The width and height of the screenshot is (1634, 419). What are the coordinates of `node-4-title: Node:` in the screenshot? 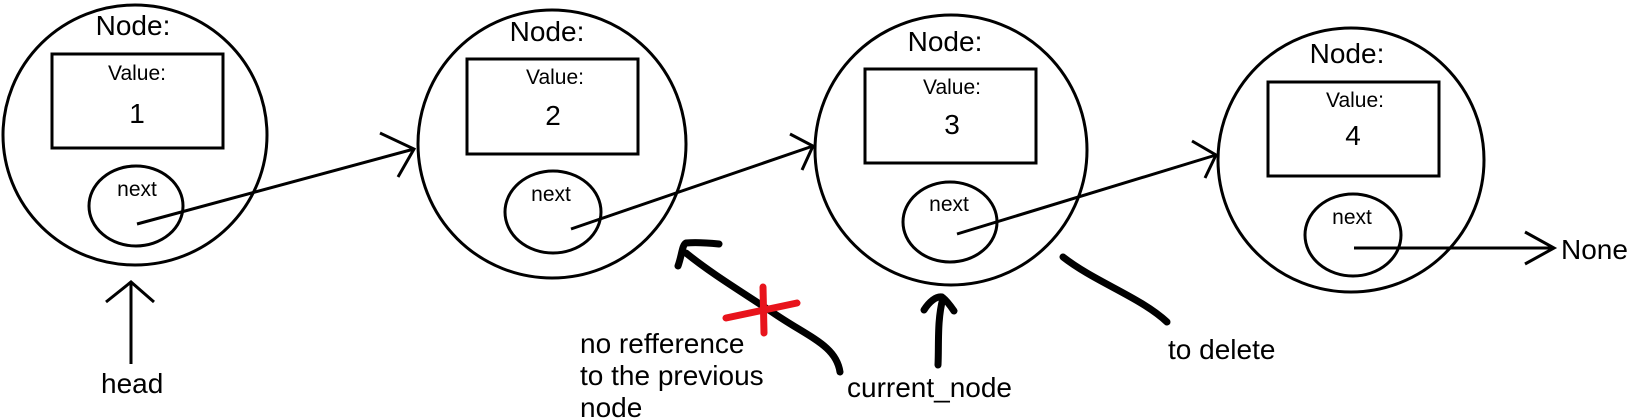 It's located at (1347, 53).